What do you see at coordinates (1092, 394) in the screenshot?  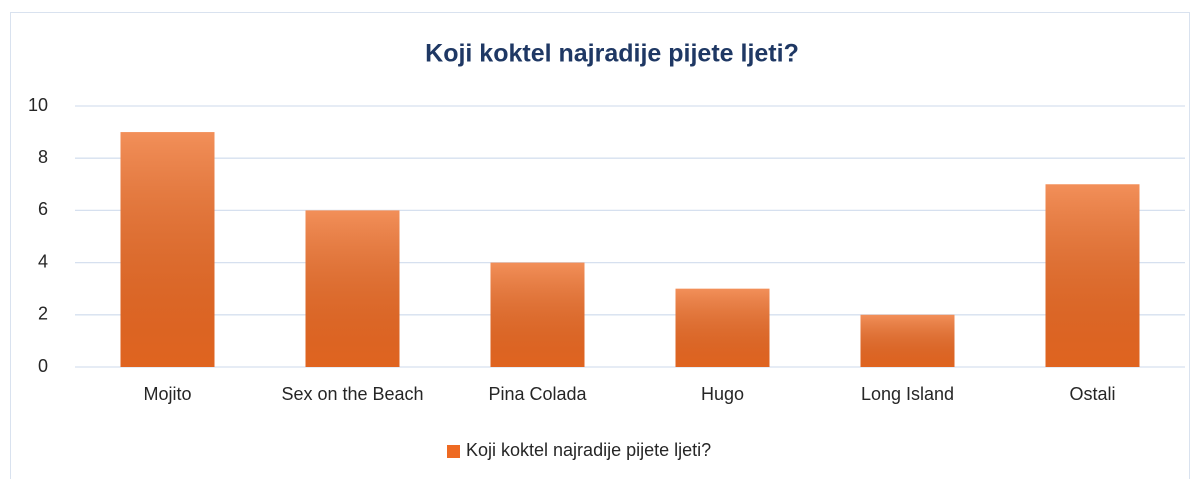 I see `x-tick-label: Ostali` at bounding box center [1092, 394].